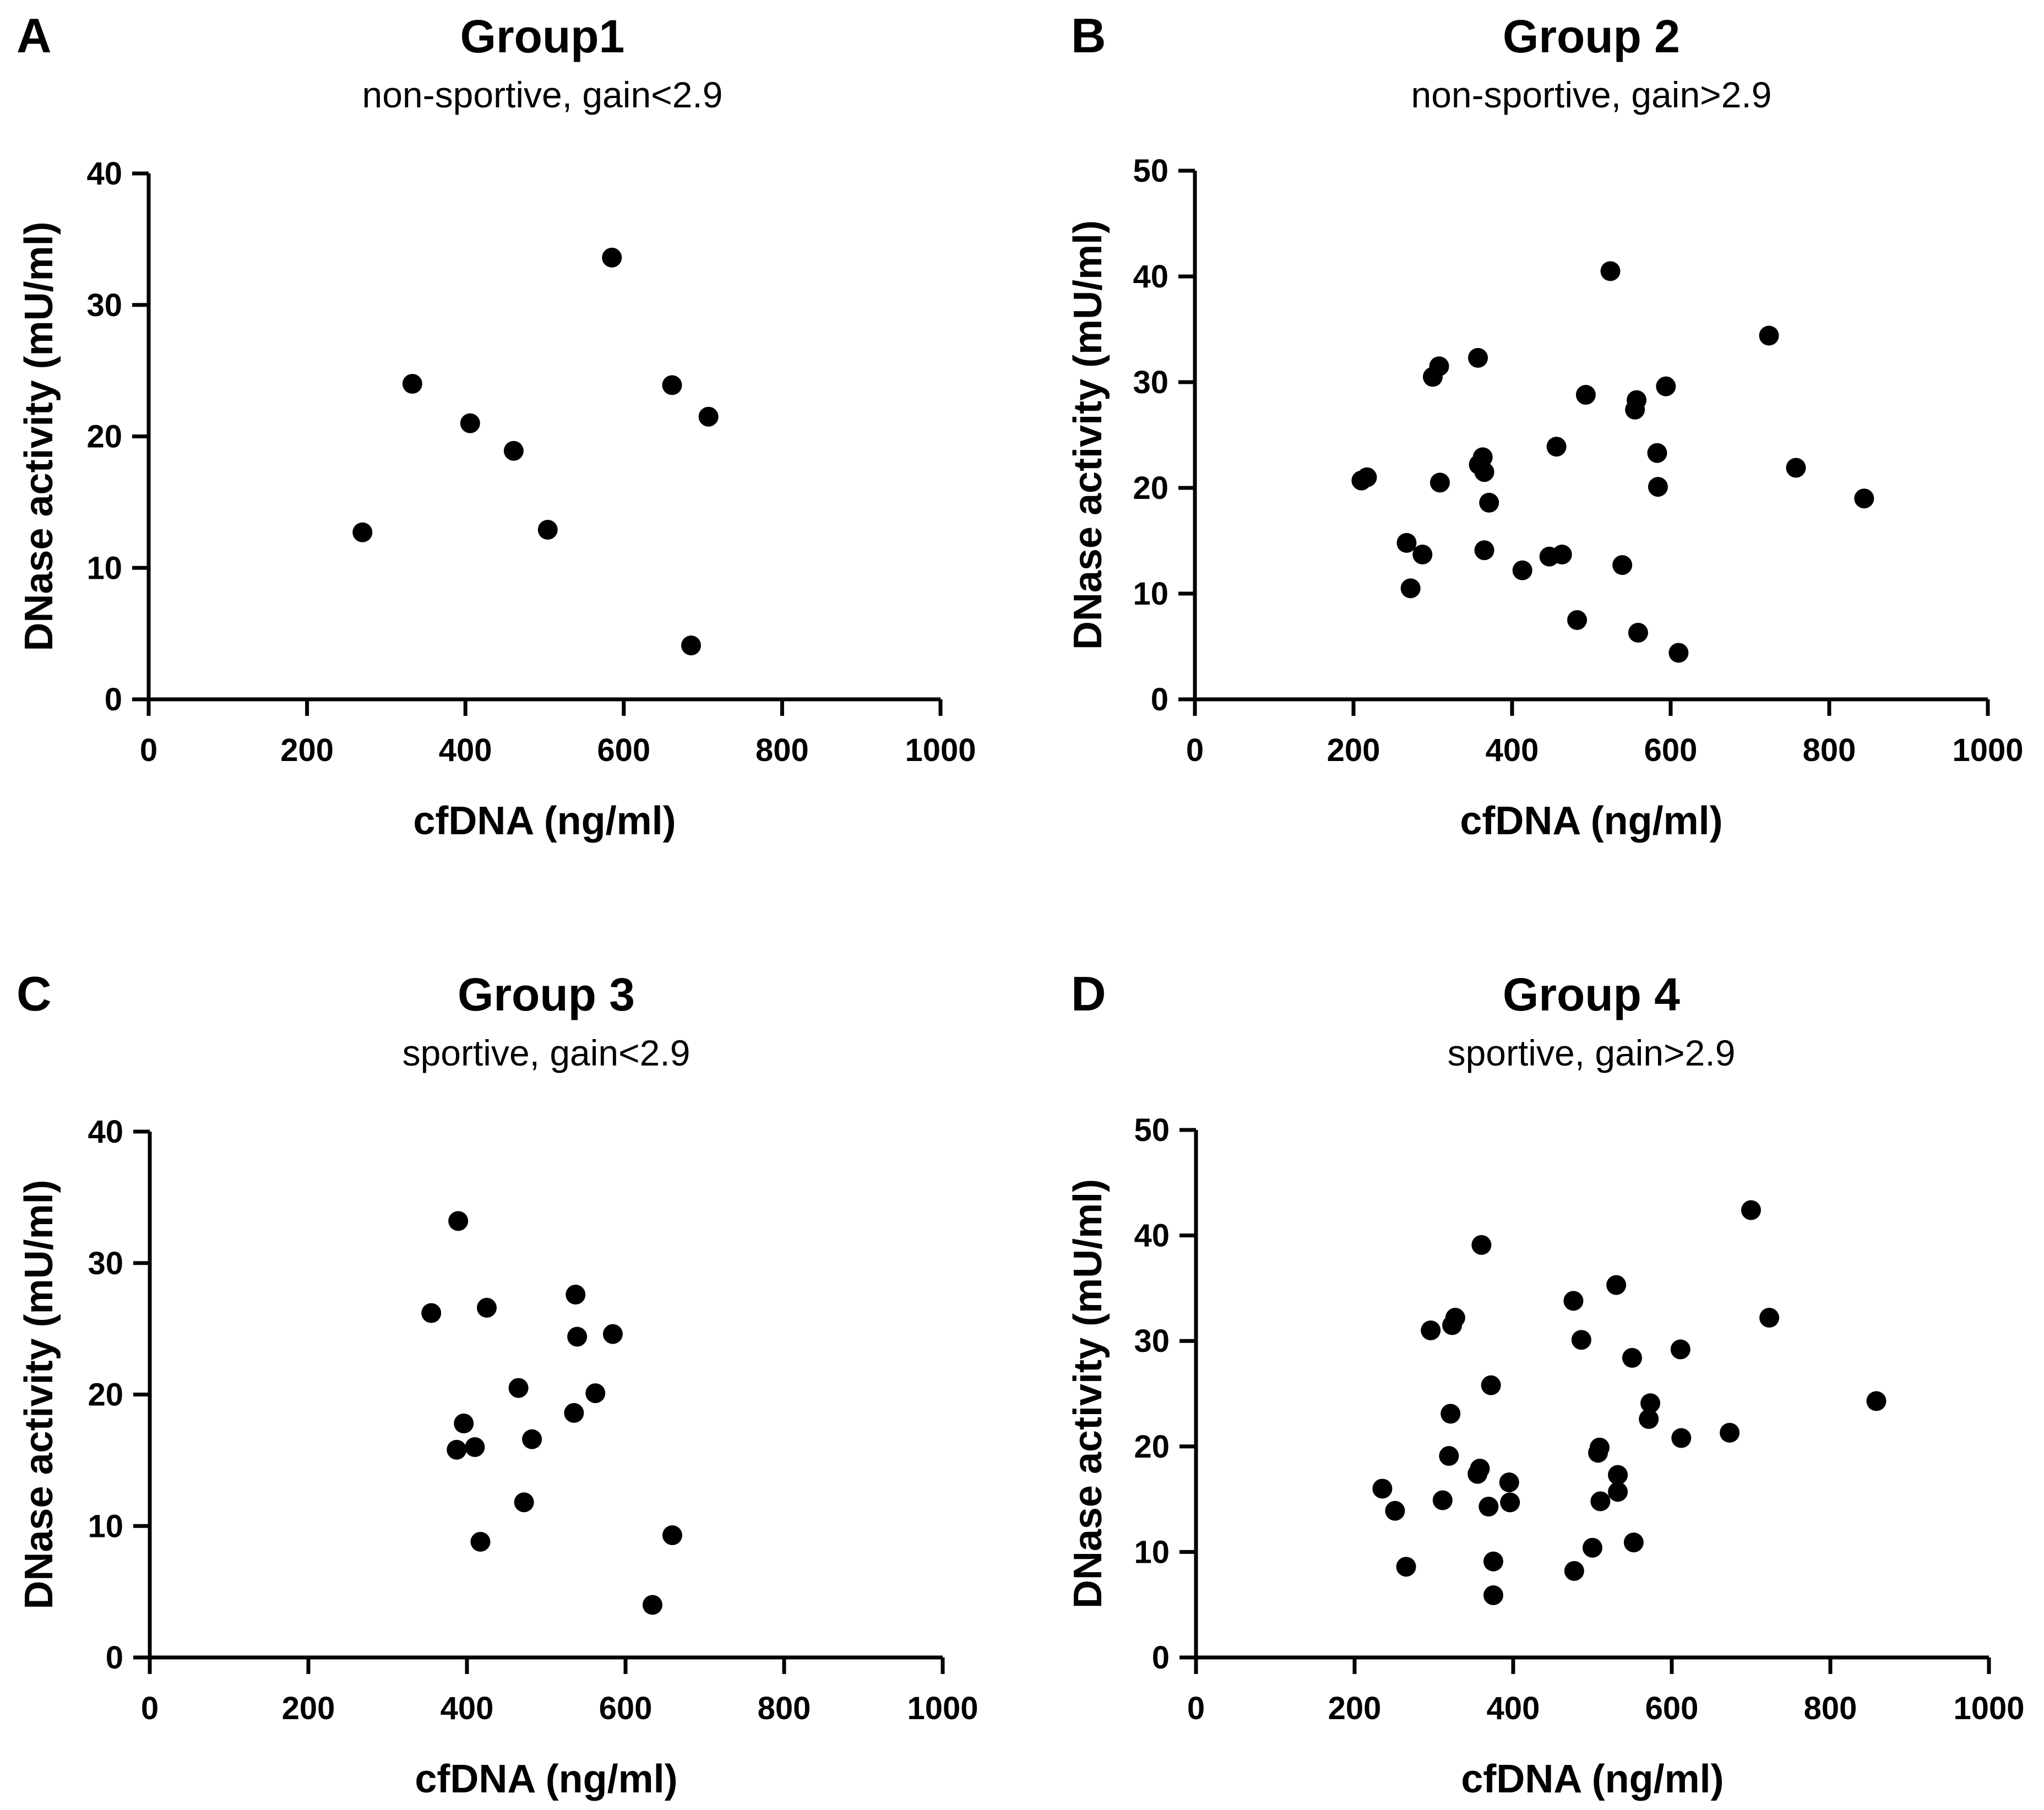 This screenshot has width=2044, height=1810. Describe the element at coordinates (1592, 1052) in the screenshot. I see `panel-subtitle: sportive, gain>2.9` at that location.